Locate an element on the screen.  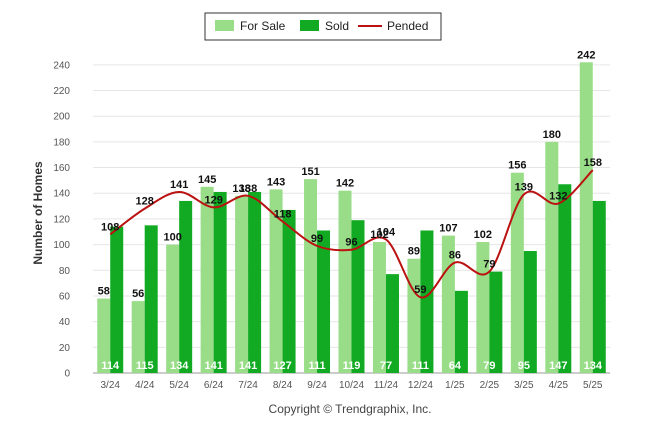
x-tick-label: 4/25 is located at coordinates (559, 385).